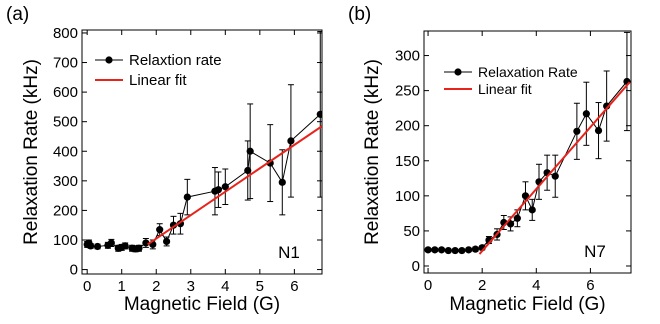  Describe the element at coordinates (407, 161) in the screenshot. I see `y-tick-label: 150` at that location.